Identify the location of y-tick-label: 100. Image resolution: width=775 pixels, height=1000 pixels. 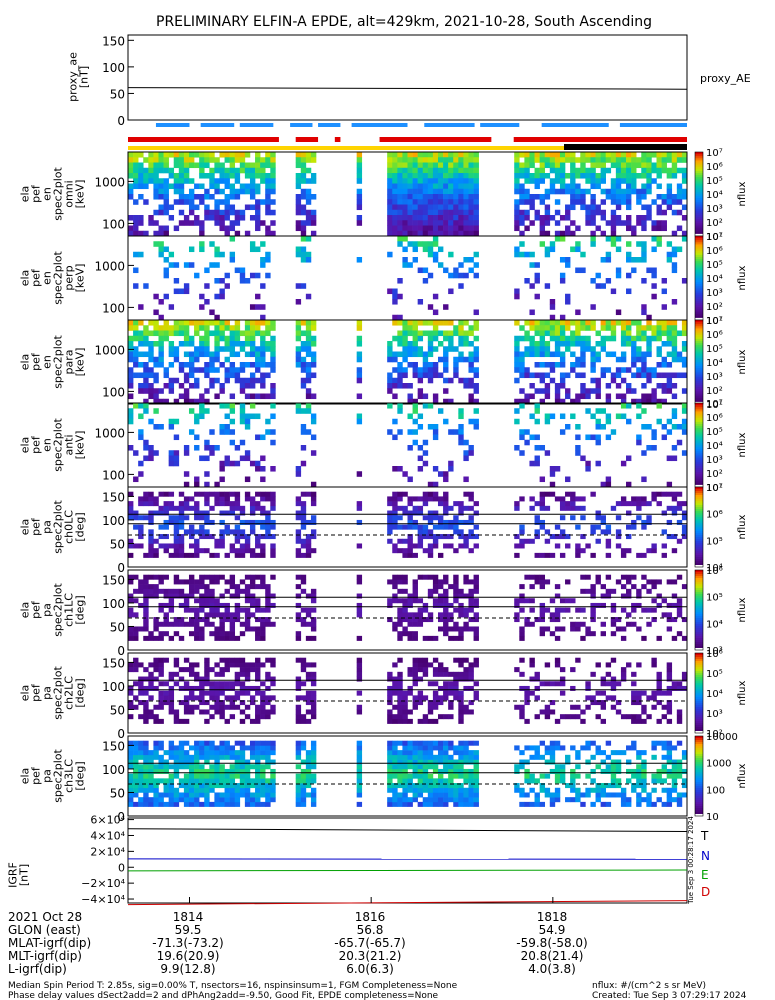
(113, 224).